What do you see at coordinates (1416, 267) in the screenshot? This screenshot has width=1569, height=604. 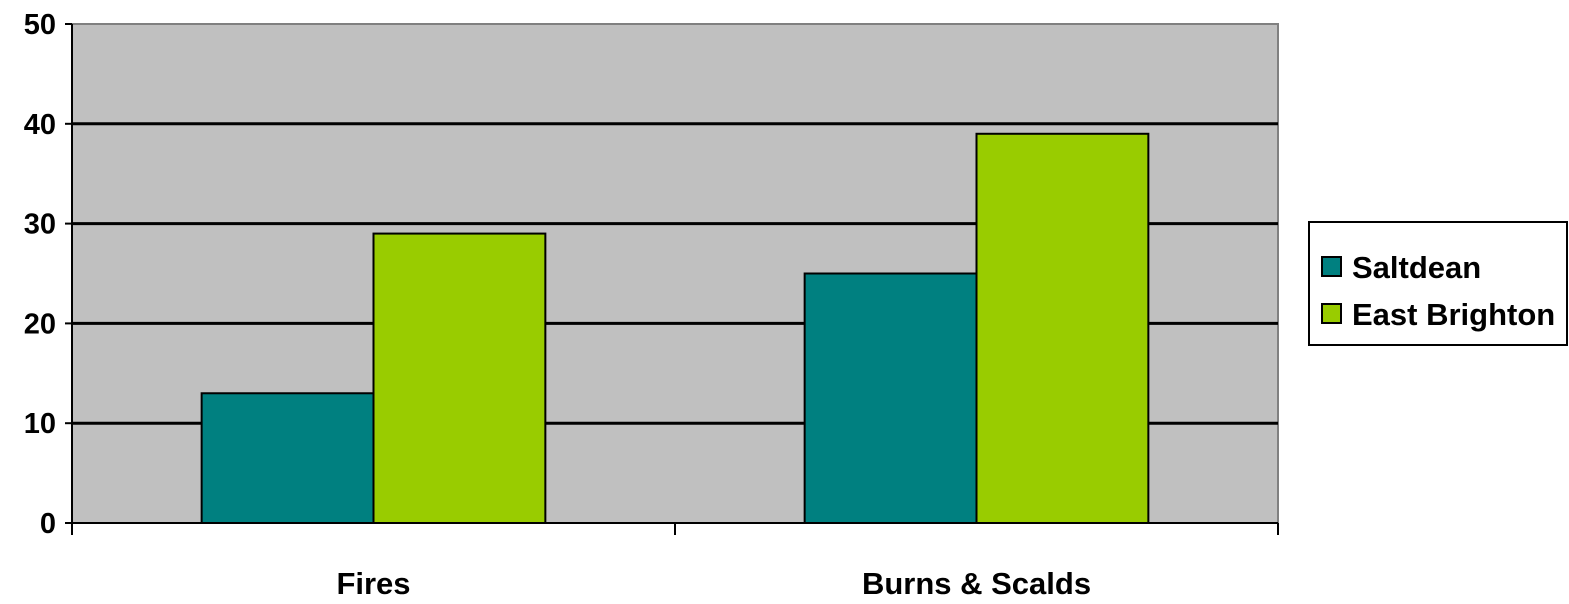 I see `legend-label-saltdean: Saltdean` at bounding box center [1416, 267].